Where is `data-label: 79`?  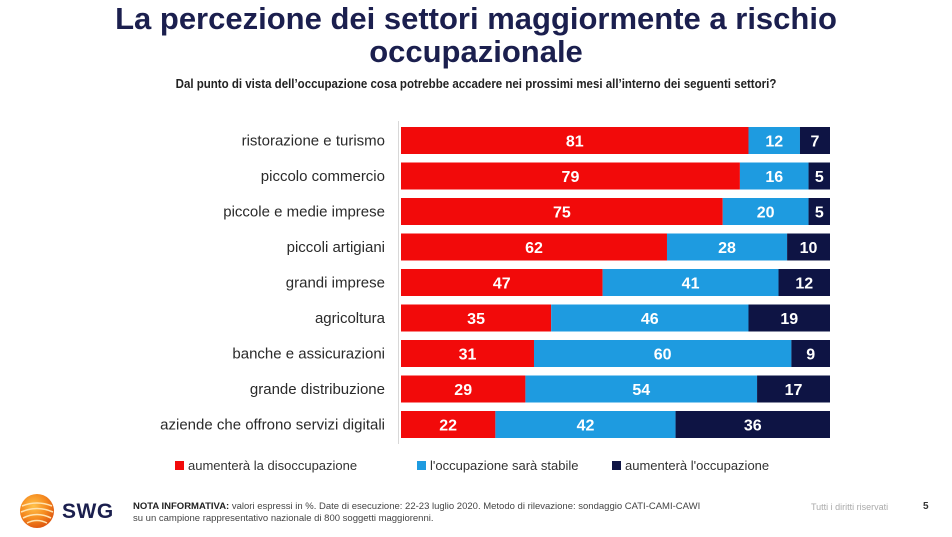
data-label: 79 is located at coordinates (571, 177).